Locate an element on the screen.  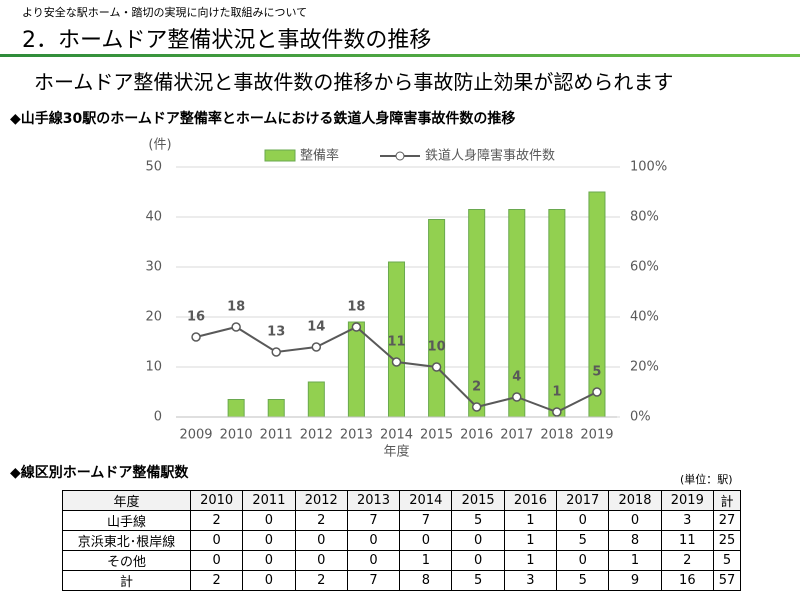
header-rule is located at coordinates (400, 55).